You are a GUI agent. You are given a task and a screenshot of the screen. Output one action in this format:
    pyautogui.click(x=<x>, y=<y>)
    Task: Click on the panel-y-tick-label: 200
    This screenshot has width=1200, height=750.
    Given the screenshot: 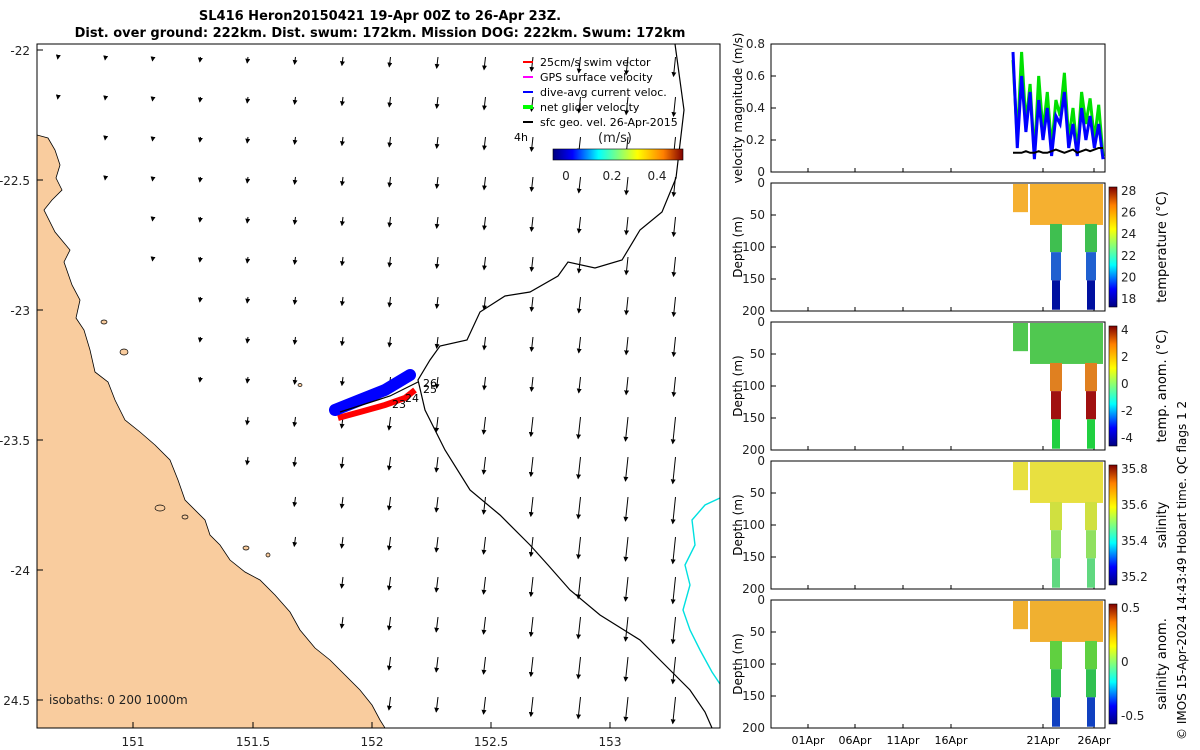 What is the action you would take?
    pyautogui.click(x=753, y=311)
    